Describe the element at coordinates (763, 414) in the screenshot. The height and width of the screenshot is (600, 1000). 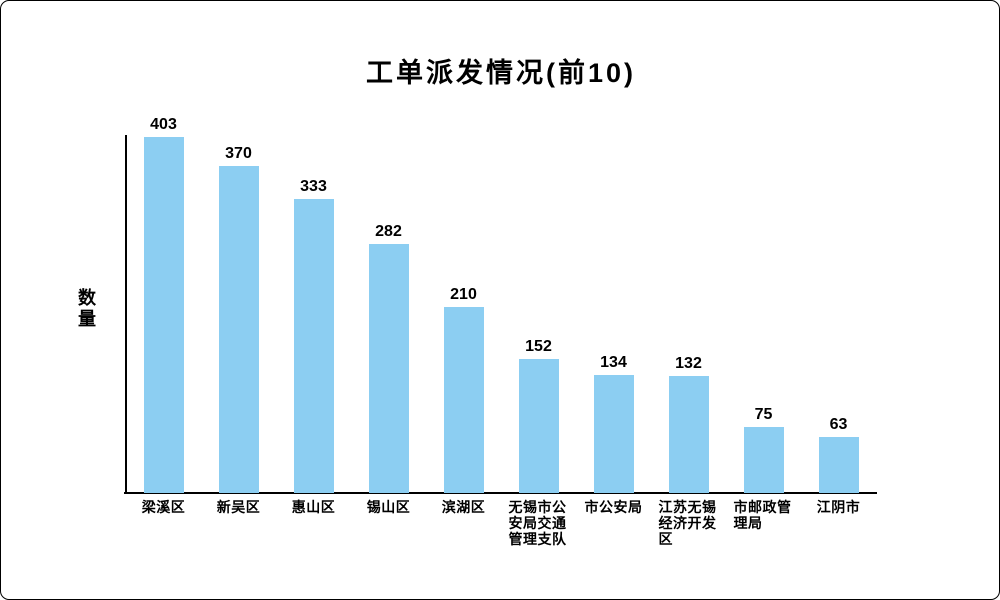
I see `bar-value-label: 75` at that location.